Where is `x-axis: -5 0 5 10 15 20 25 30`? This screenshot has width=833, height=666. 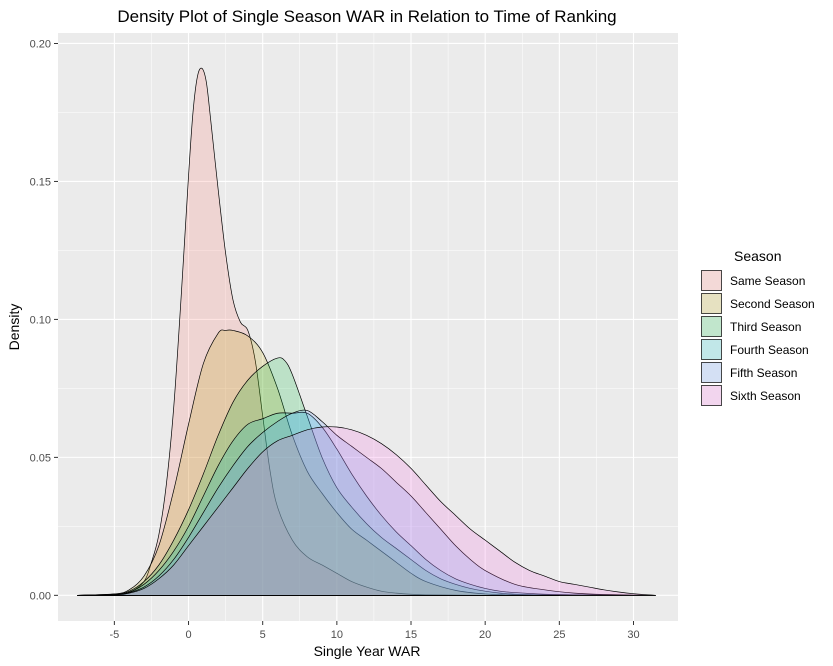
x-axis: -5 0 5 10 15 20 25 30 is located at coordinates (374, 631).